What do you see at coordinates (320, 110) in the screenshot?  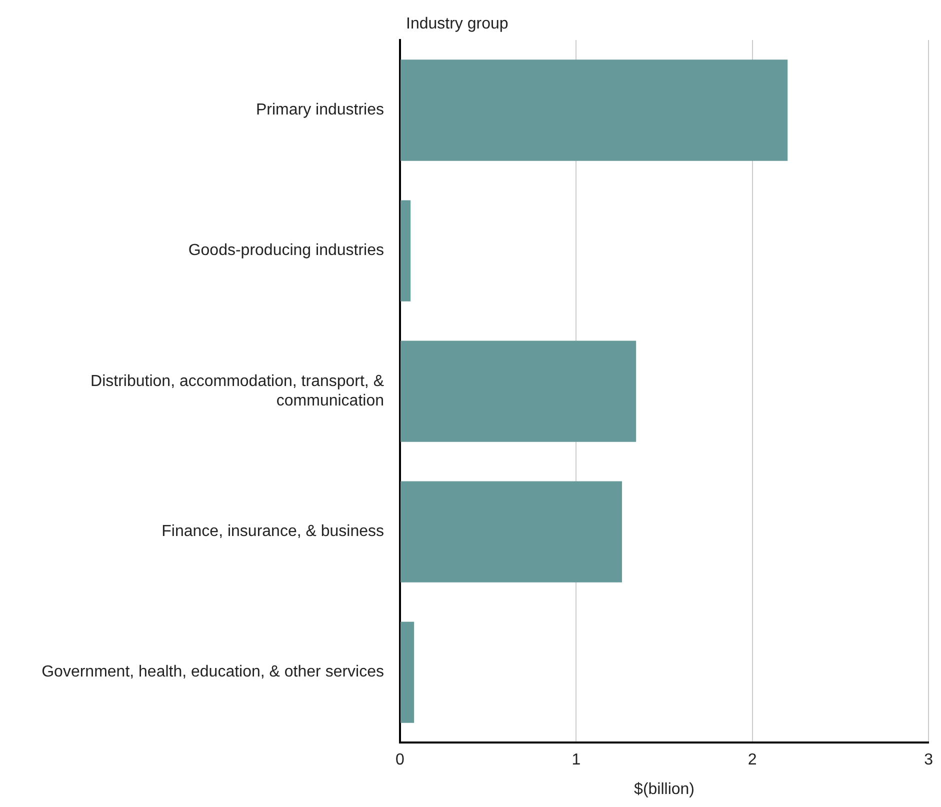 I see `y-tick-label: Primary industries` at bounding box center [320, 110].